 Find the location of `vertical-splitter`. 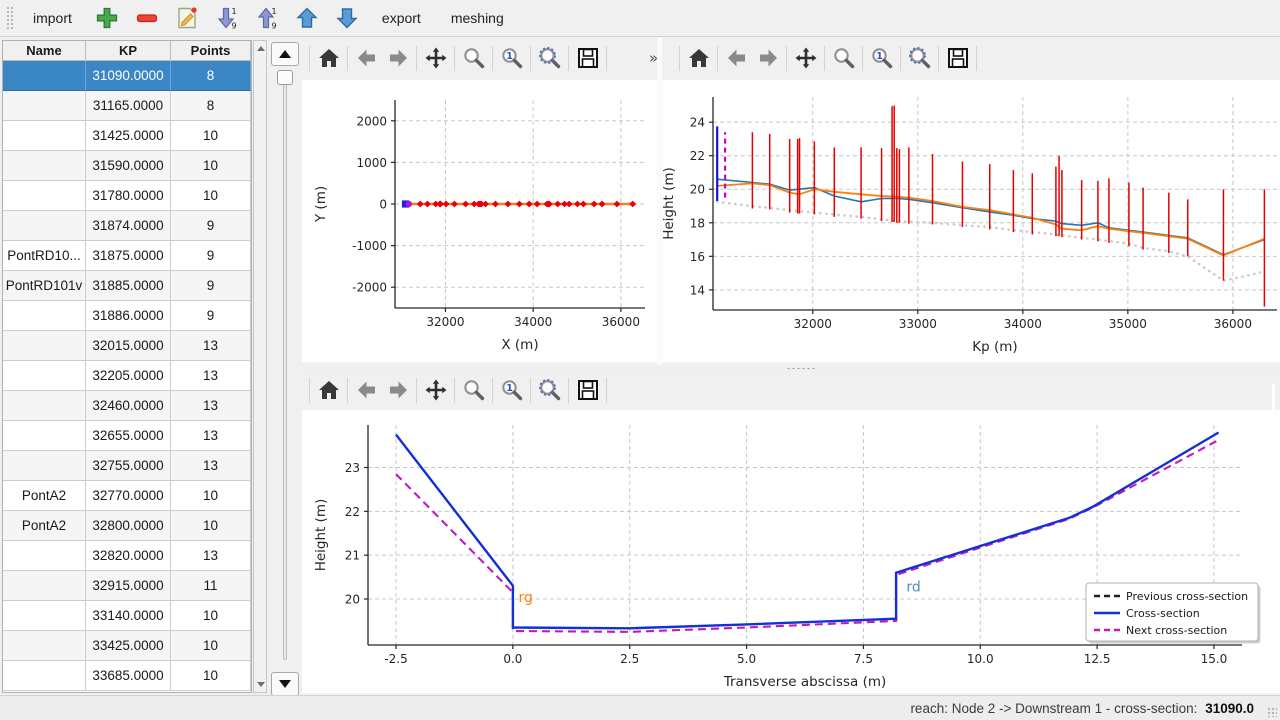

vertical-splitter is located at coordinates (659, 203).